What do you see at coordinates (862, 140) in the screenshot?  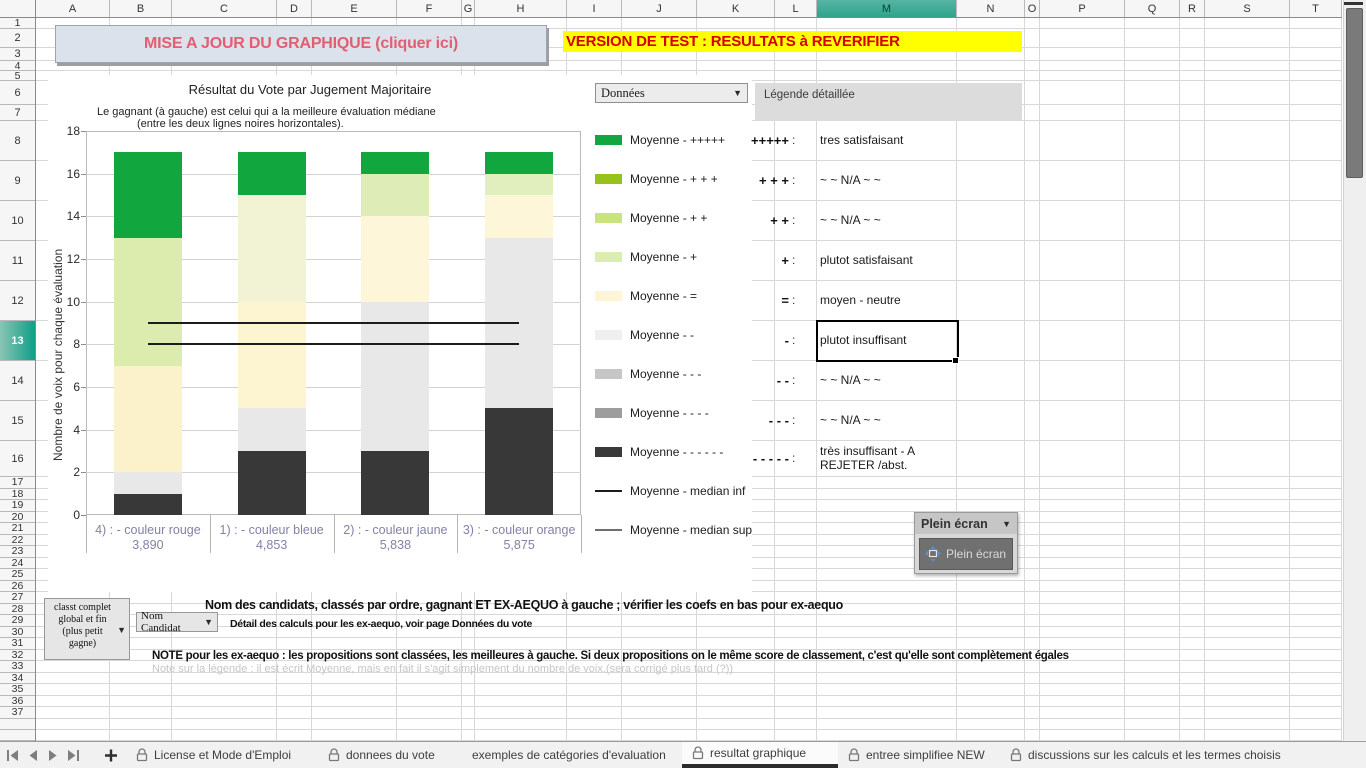 I see `grade-description: tres satisfaisant` at bounding box center [862, 140].